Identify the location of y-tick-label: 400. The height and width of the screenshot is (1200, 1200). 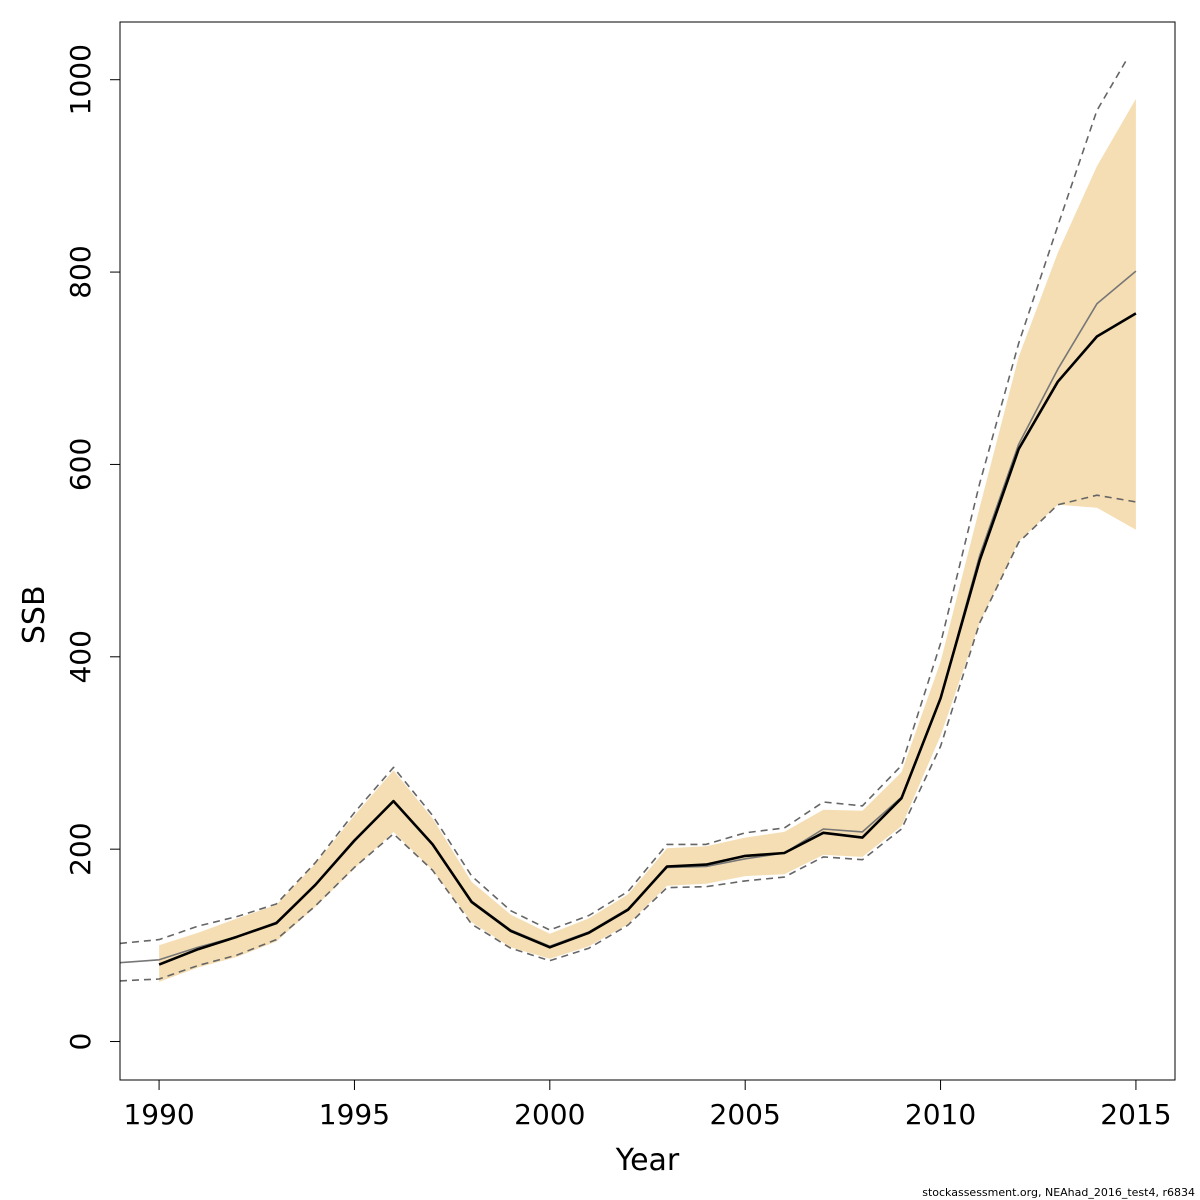
(80, 656).